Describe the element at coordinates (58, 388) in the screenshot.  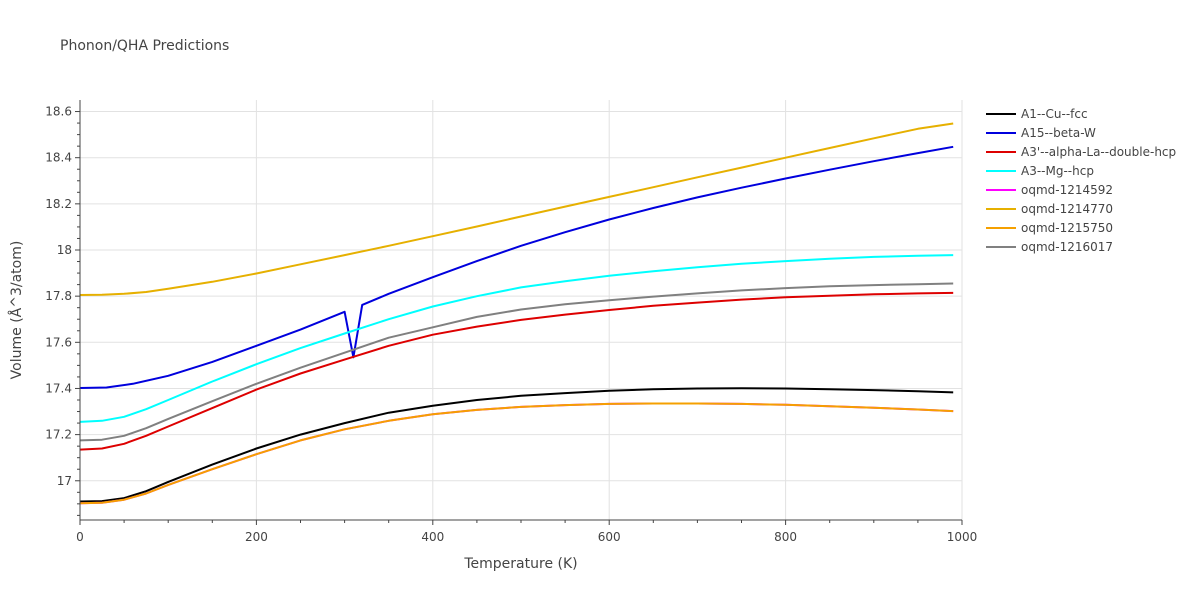
I see `y-tick-label: 17.4` at that location.